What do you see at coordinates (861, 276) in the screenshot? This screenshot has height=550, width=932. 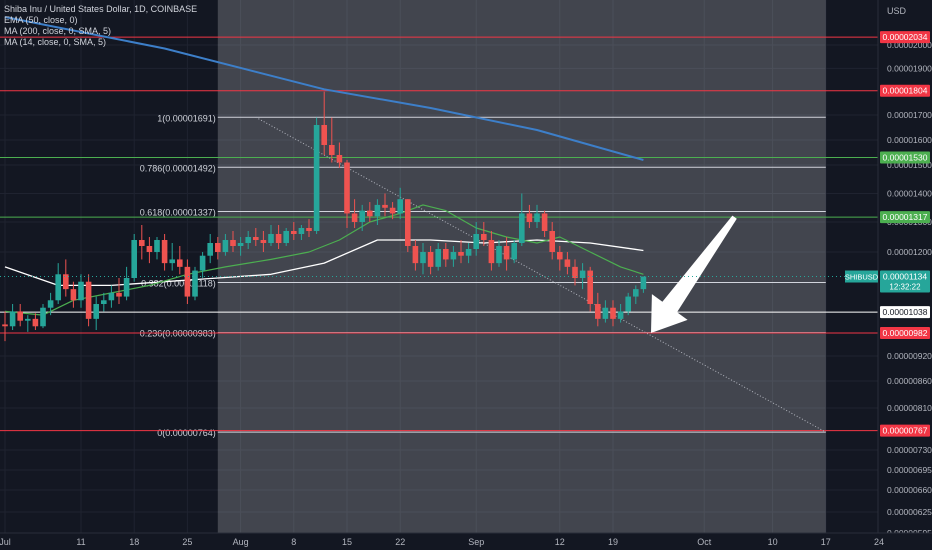 I see `symbol-tag-box` at bounding box center [861, 276].